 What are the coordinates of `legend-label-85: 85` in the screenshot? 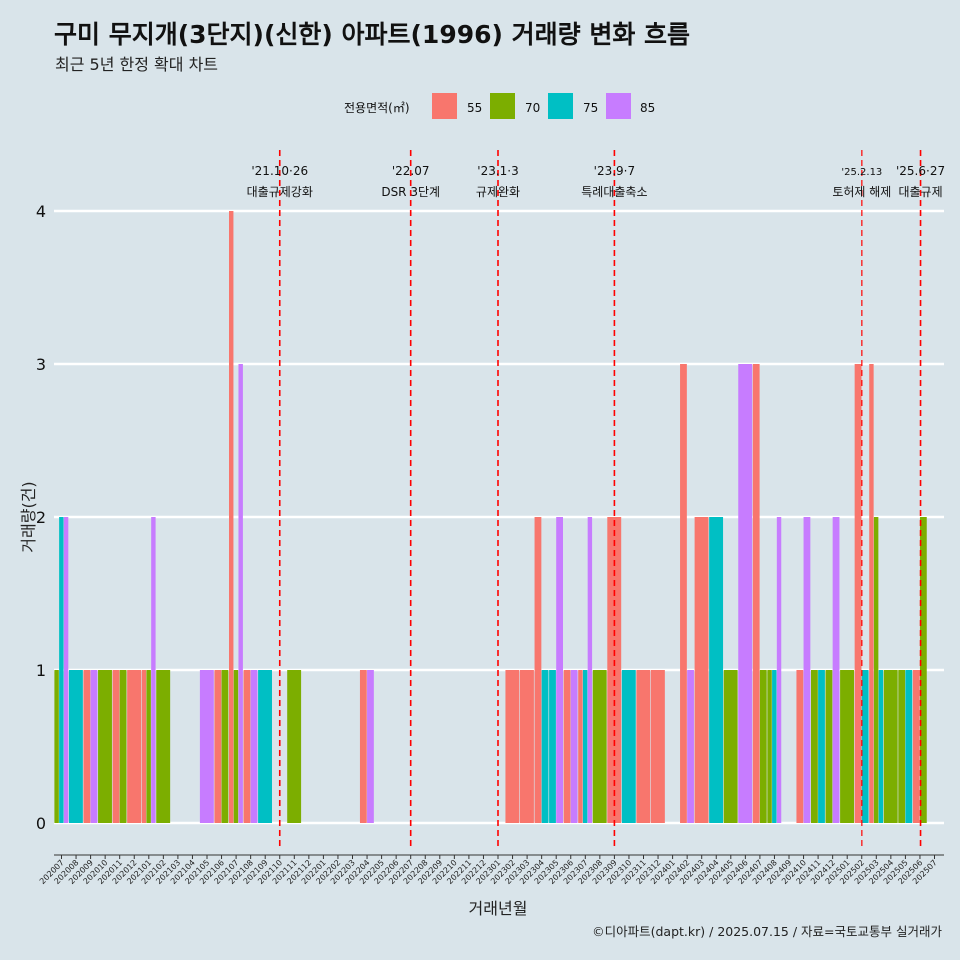 It's located at (647, 108).